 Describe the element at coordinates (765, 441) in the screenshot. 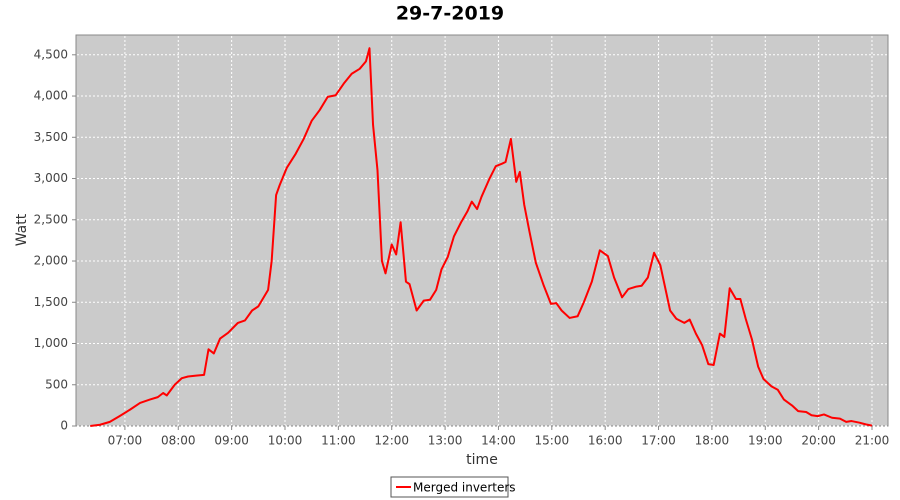

I see `x-tick-label: 19:00` at that location.